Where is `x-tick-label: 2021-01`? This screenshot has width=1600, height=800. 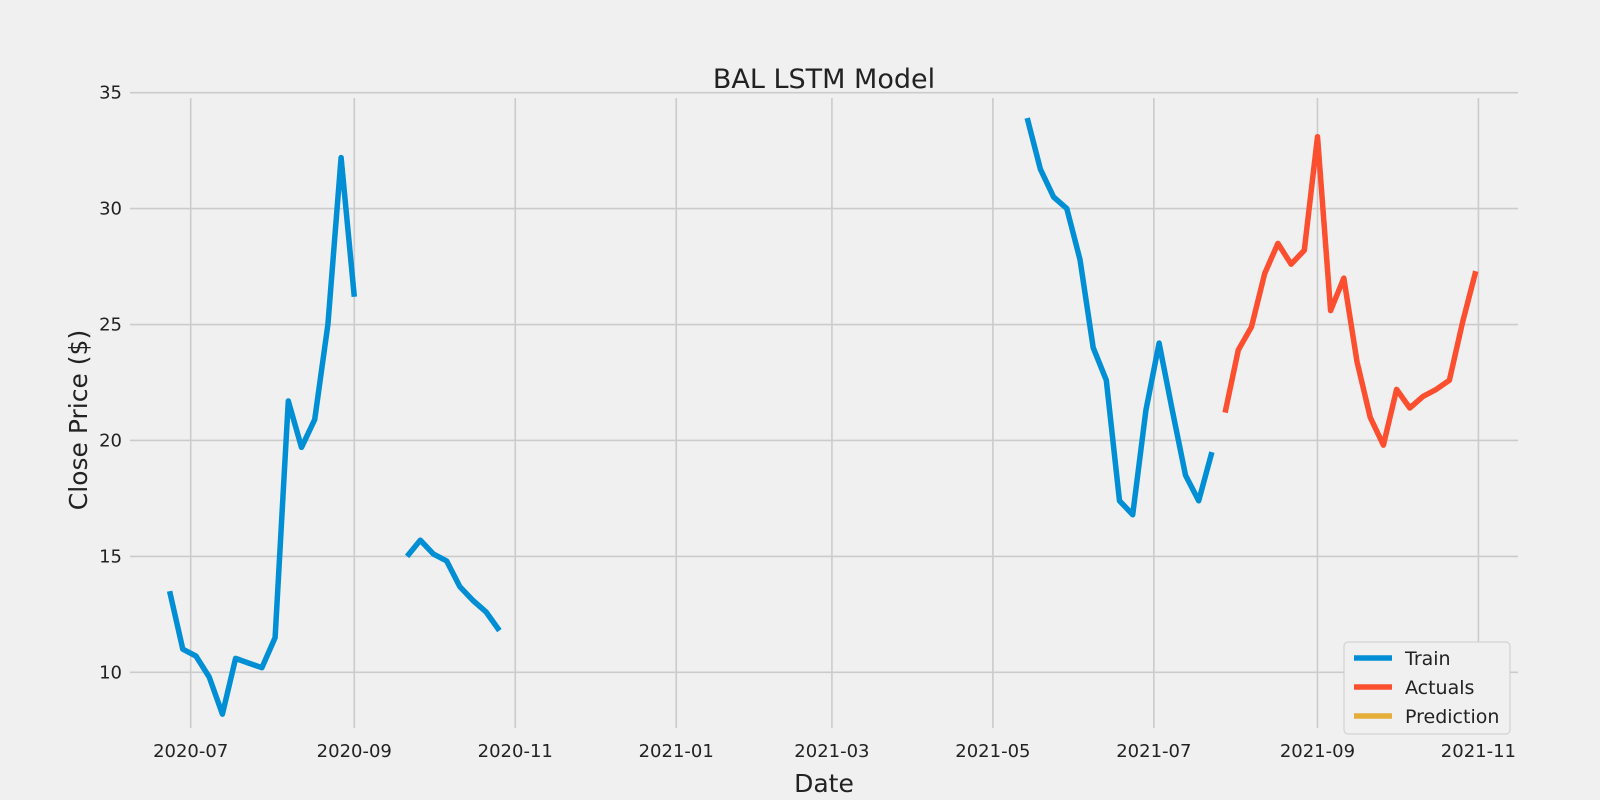
x-tick-label: 2021-01 is located at coordinates (676, 751).